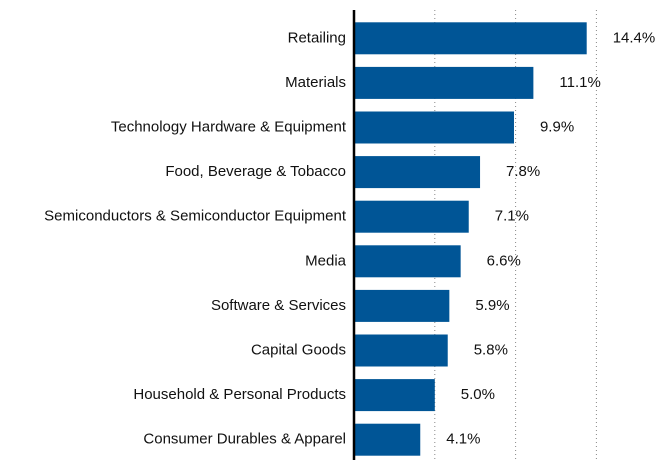 This screenshot has width=657, height=460. What do you see at coordinates (478, 394) in the screenshot?
I see `value-label: 5.0%` at bounding box center [478, 394].